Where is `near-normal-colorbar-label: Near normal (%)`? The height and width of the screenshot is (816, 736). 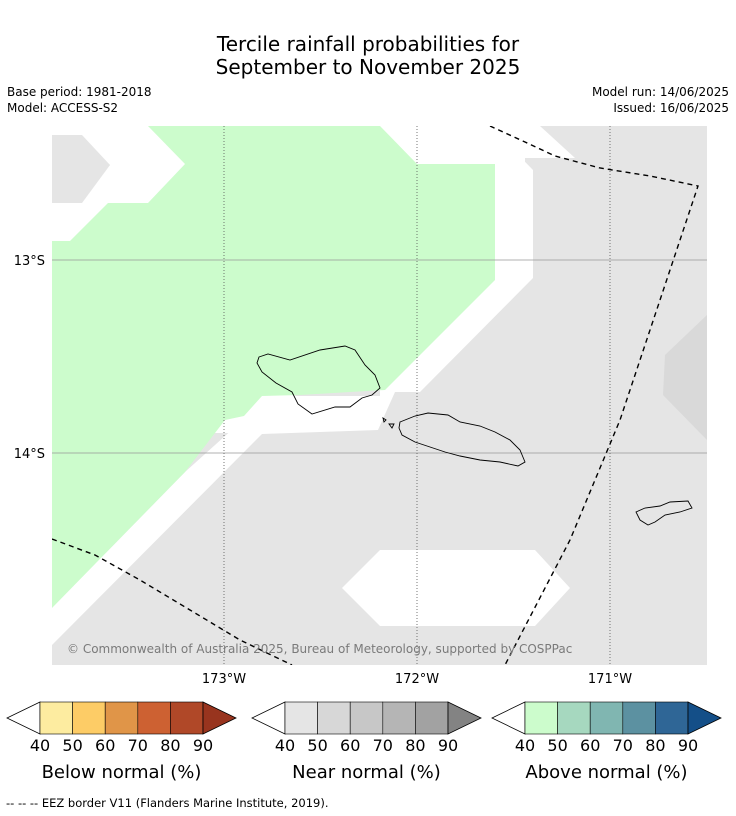
near-normal-colorbar-label: Near normal (%) is located at coordinates (366, 772).